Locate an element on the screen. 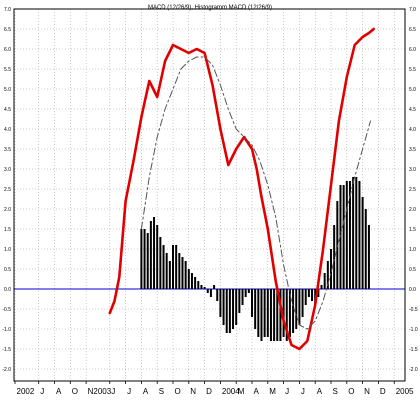 The width and height of the screenshot is (420, 400). y-tick-label: 3.5 is located at coordinates (7, 150).